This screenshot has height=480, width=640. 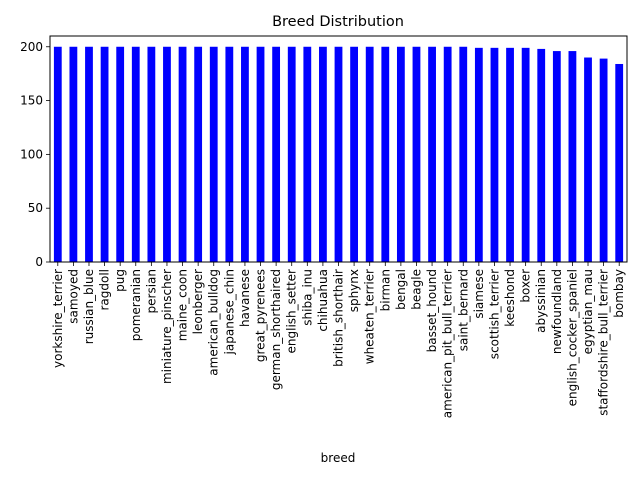 What do you see at coordinates (619, 293) in the screenshot?
I see `x-tick-label: bombay` at bounding box center [619, 293].